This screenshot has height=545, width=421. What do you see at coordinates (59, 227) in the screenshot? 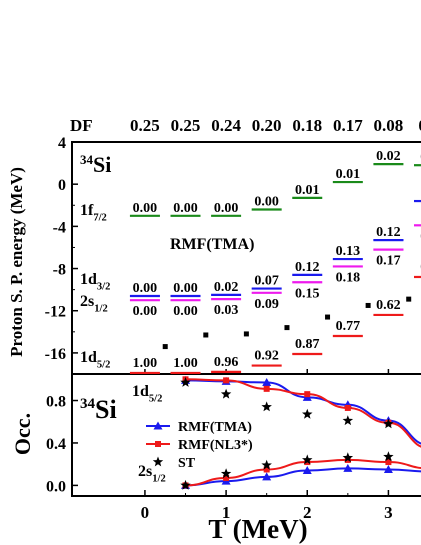
I see `top-ytick-label: -4` at bounding box center [59, 227].